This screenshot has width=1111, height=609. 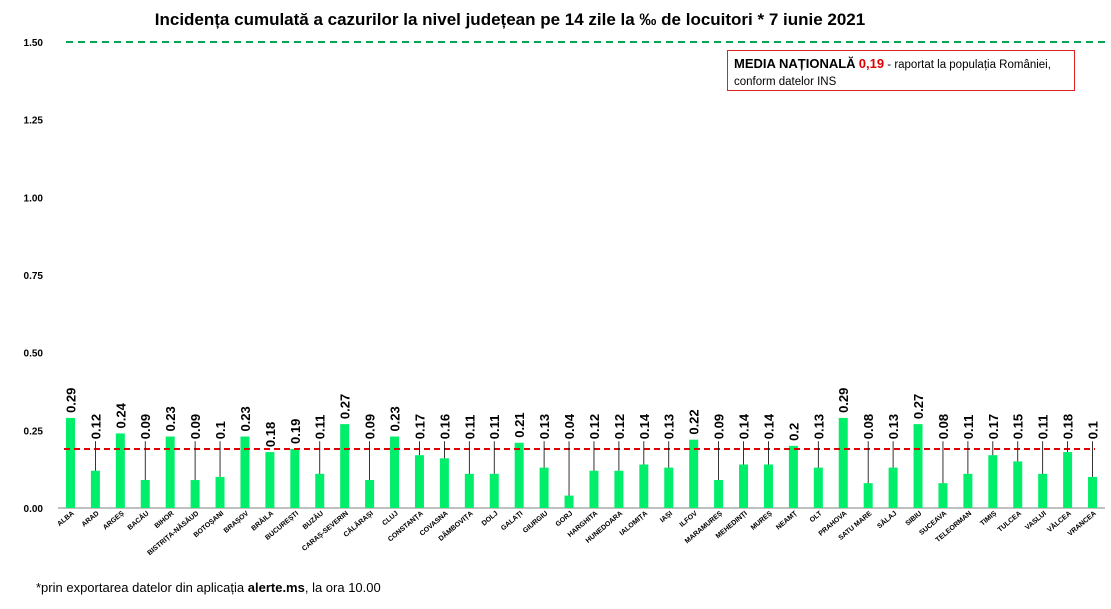 What do you see at coordinates (544, 487) in the screenshot?
I see `bar-giurgiu` at bounding box center [544, 487].